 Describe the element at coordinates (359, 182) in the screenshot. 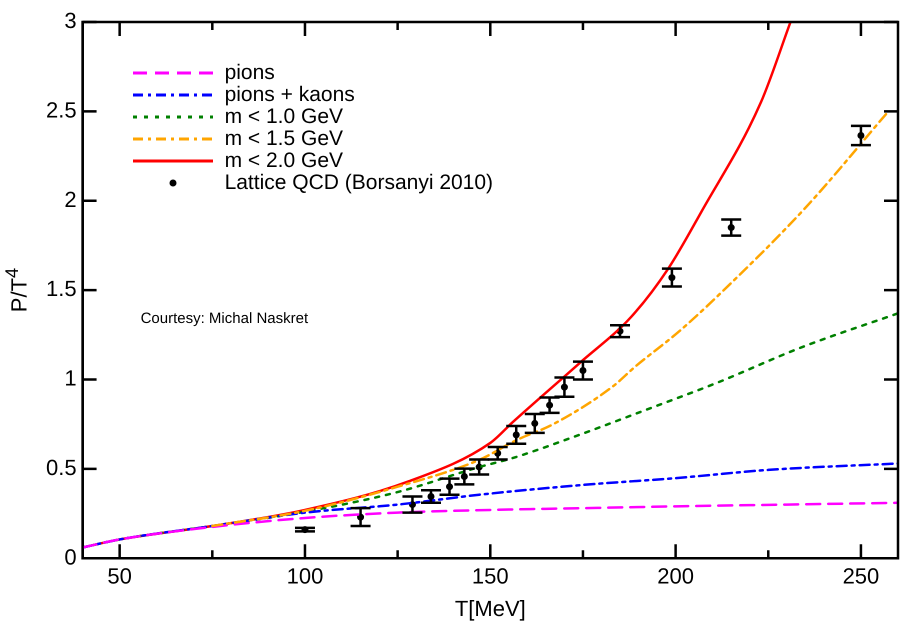

I see `legend-label: Lattice QCD (Borsanyi 2010)` at that location.